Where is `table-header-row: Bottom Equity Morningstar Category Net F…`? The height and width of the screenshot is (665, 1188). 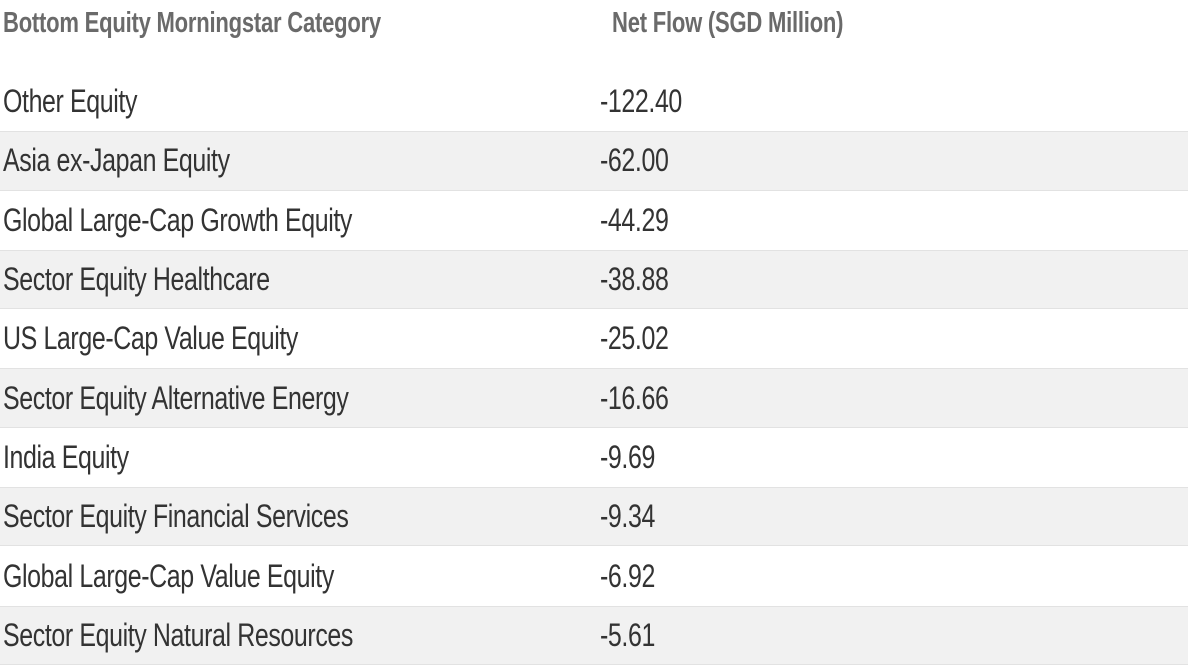
table-header-row: Bottom Equity Morningstar Category Net F… is located at coordinates (594, 36).